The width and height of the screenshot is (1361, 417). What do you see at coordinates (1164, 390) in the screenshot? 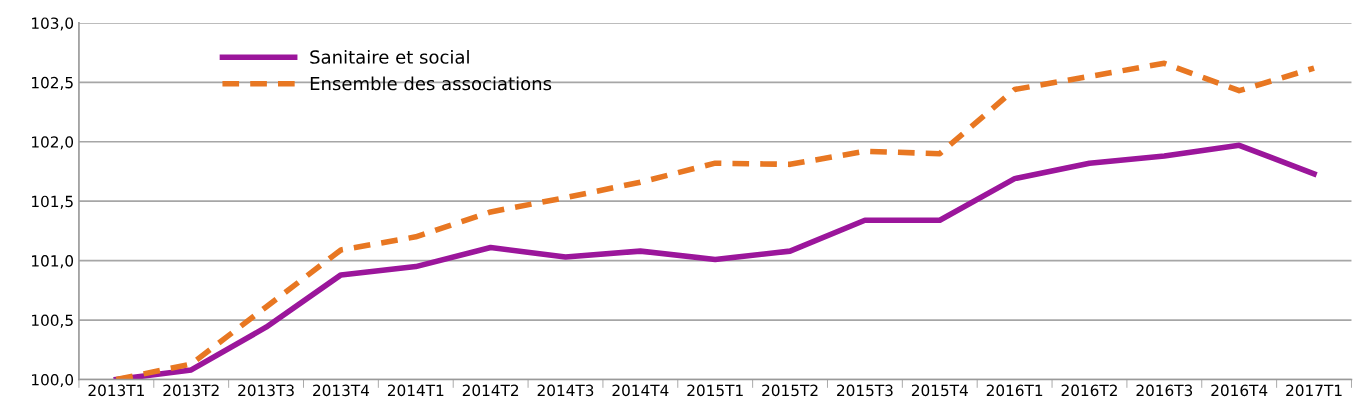
I see `x-tick-label: 2016T3` at bounding box center [1164, 390].